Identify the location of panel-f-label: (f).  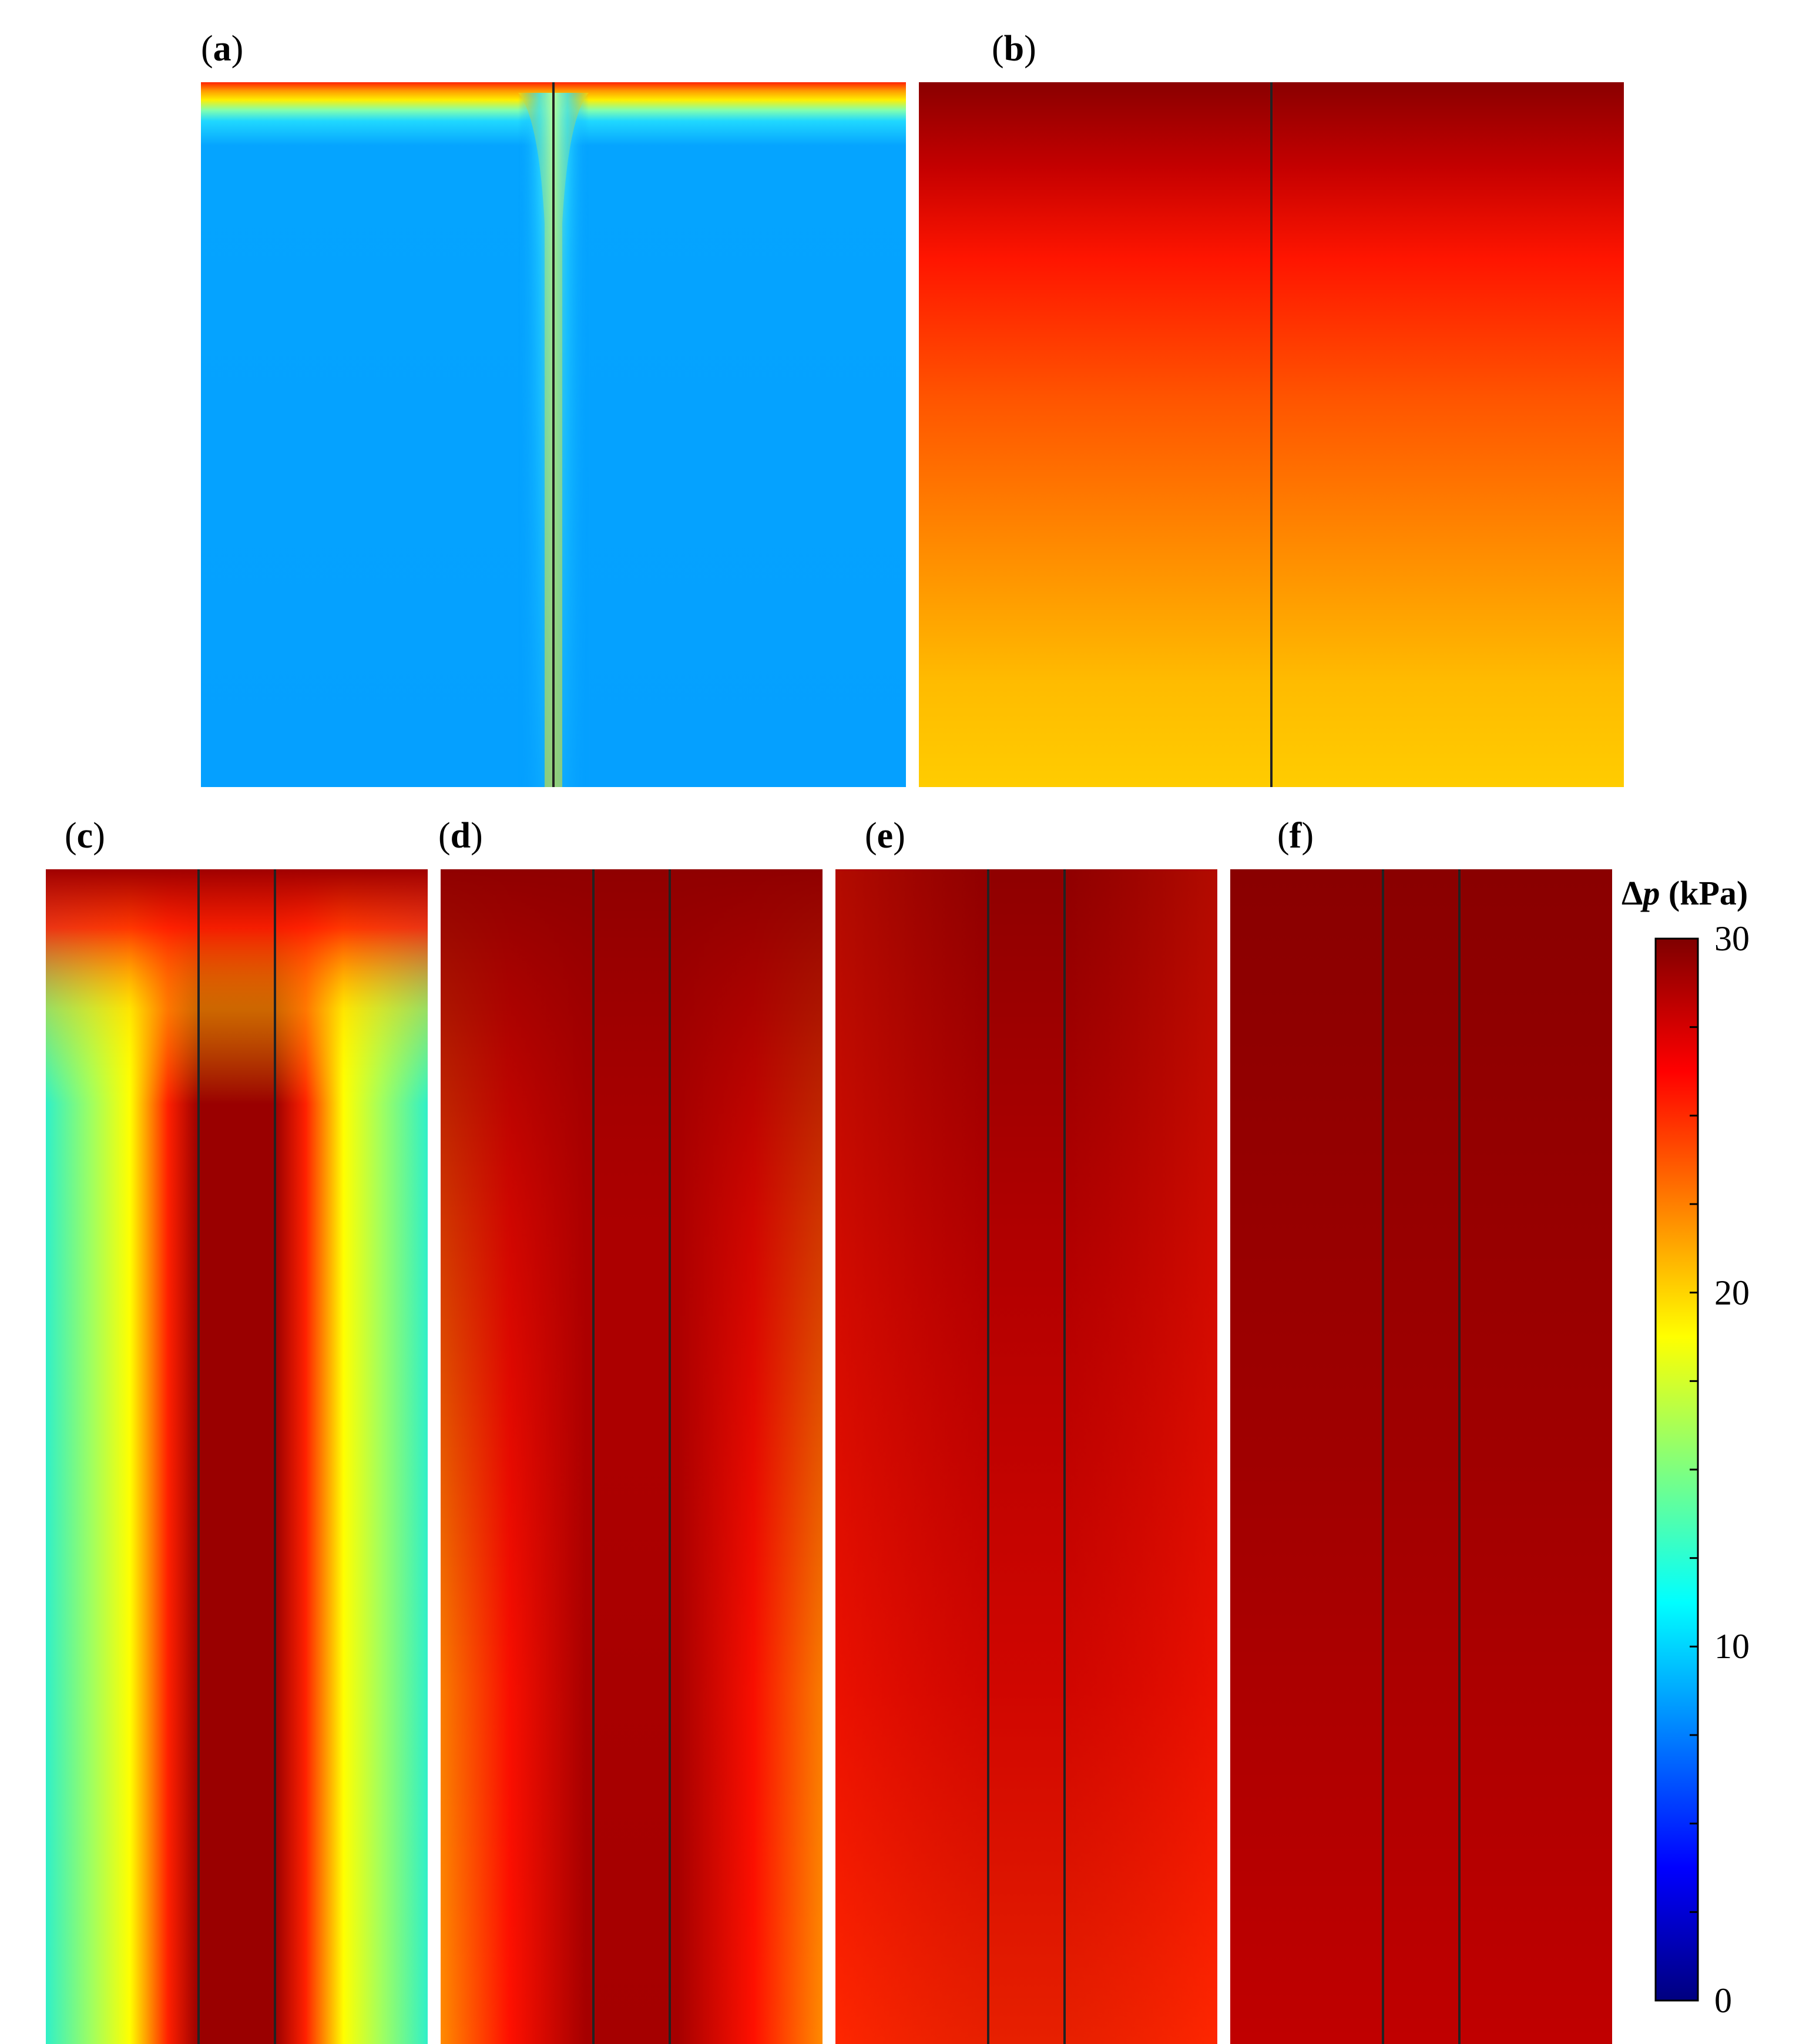
(1295, 836).